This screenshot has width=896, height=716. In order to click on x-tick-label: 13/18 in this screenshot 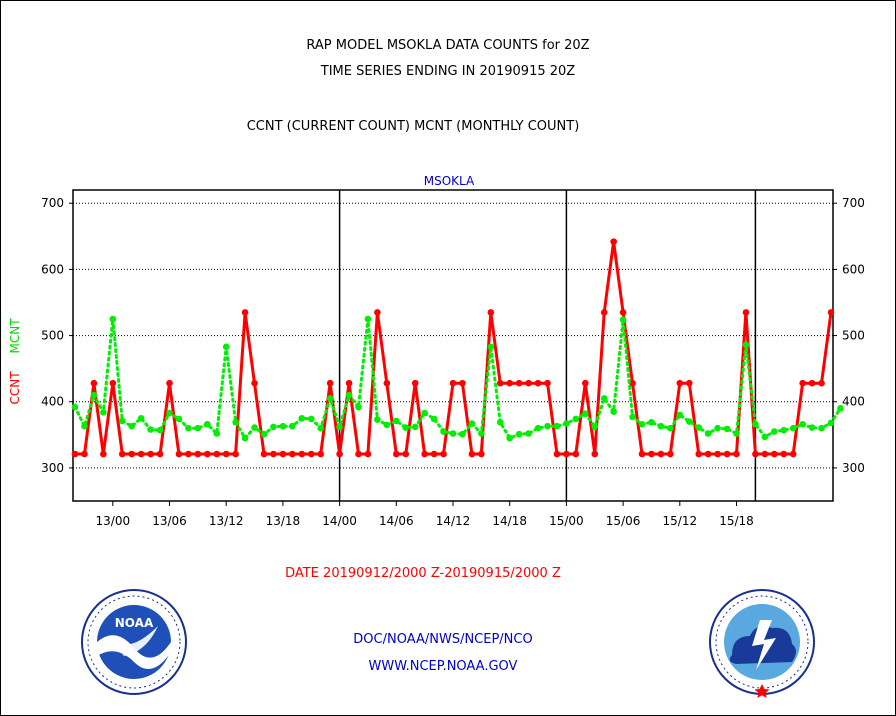, I will do `click(283, 521)`.